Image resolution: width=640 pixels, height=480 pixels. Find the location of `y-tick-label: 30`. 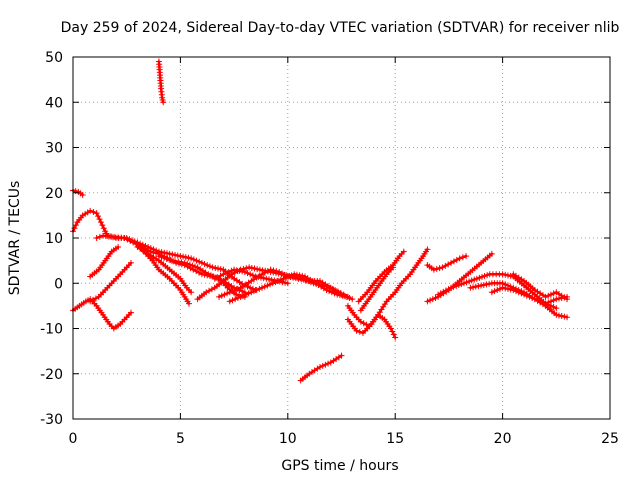

y-tick-label: 30 is located at coordinates (54, 149).